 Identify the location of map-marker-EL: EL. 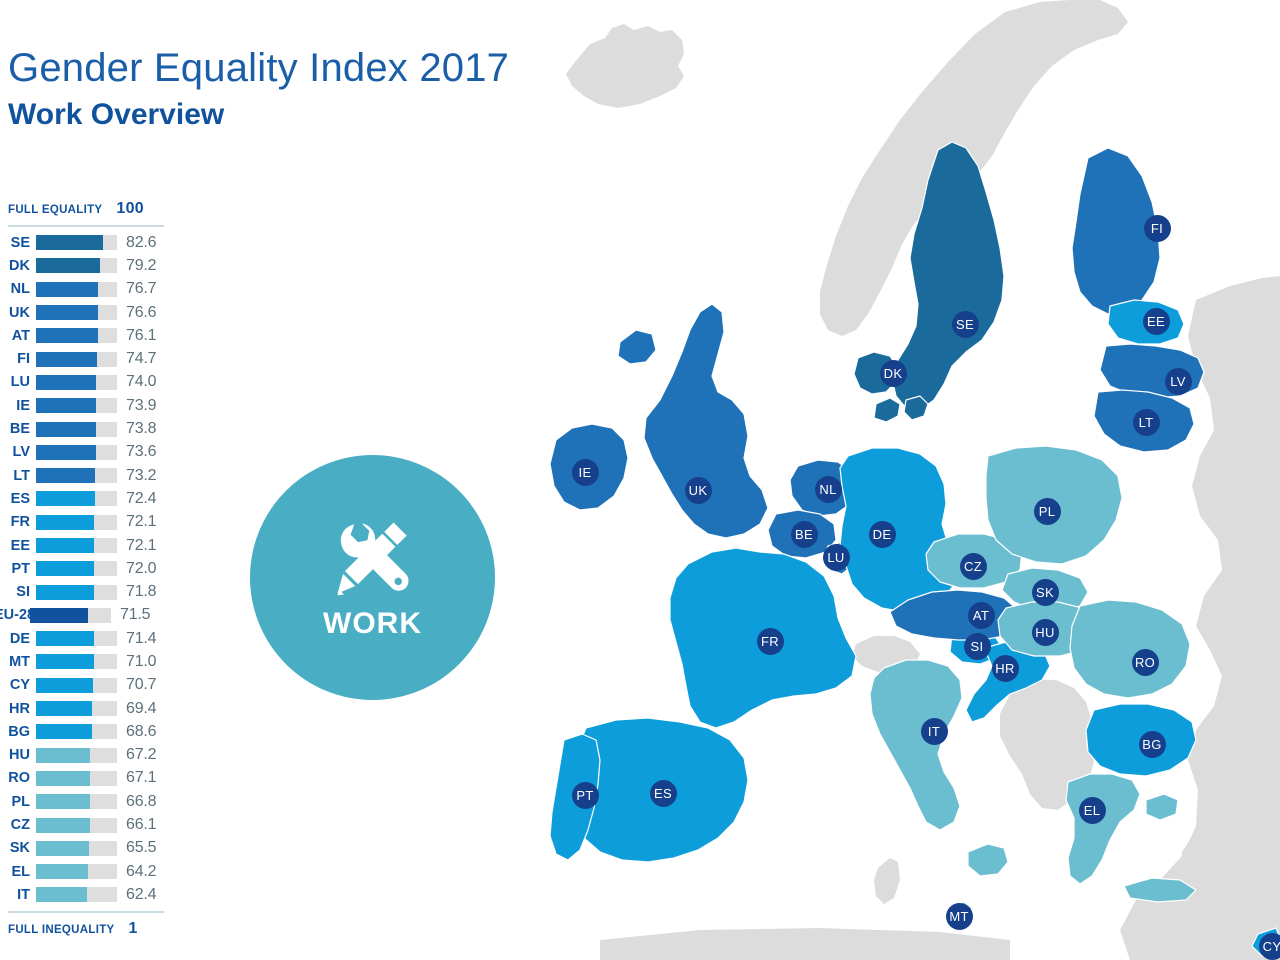
(1092, 810).